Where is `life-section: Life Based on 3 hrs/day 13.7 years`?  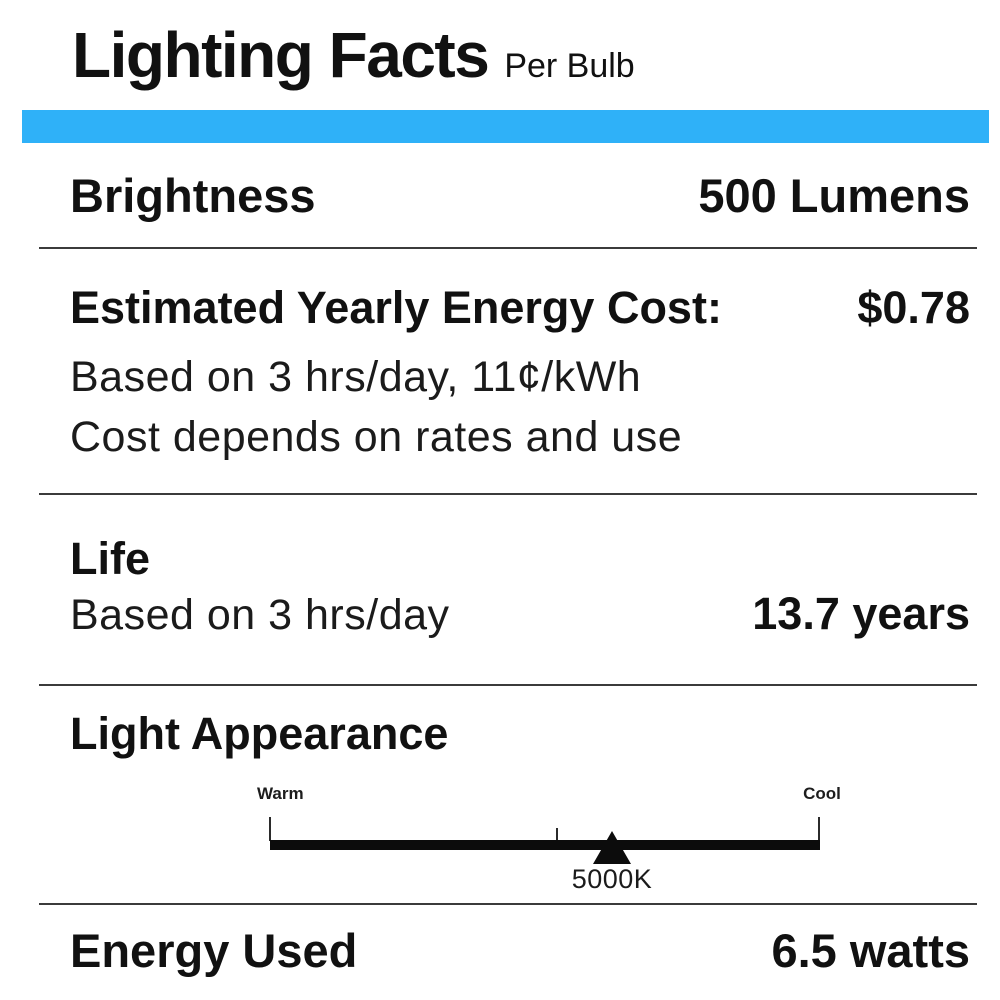 life-section: Life Based on 3 hrs/day 13.7 years is located at coordinates (500, 609).